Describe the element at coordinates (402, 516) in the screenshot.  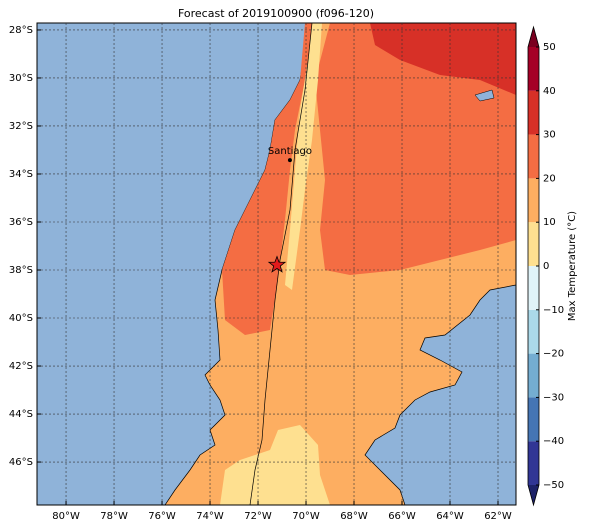
I see `x-tick-label: 66°W` at that location.